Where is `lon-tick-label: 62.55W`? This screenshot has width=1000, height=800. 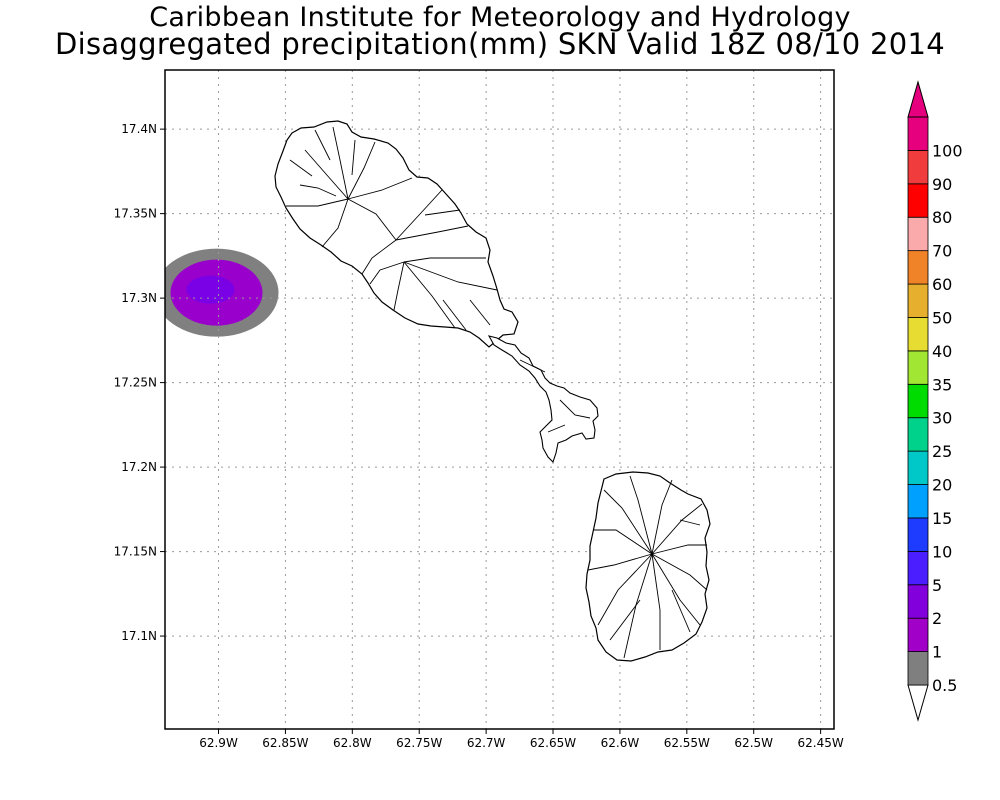 lon-tick-label: 62.55W is located at coordinates (687, 743).